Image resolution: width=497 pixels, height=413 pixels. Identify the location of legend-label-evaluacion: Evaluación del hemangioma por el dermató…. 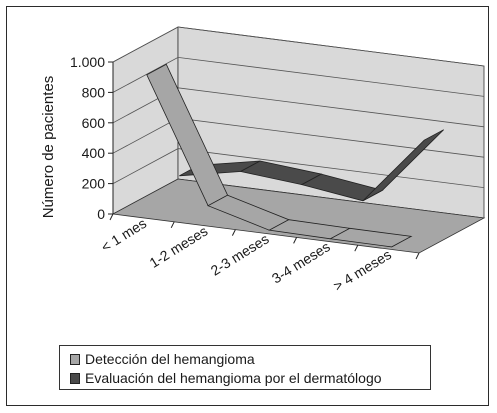
(233, 378).